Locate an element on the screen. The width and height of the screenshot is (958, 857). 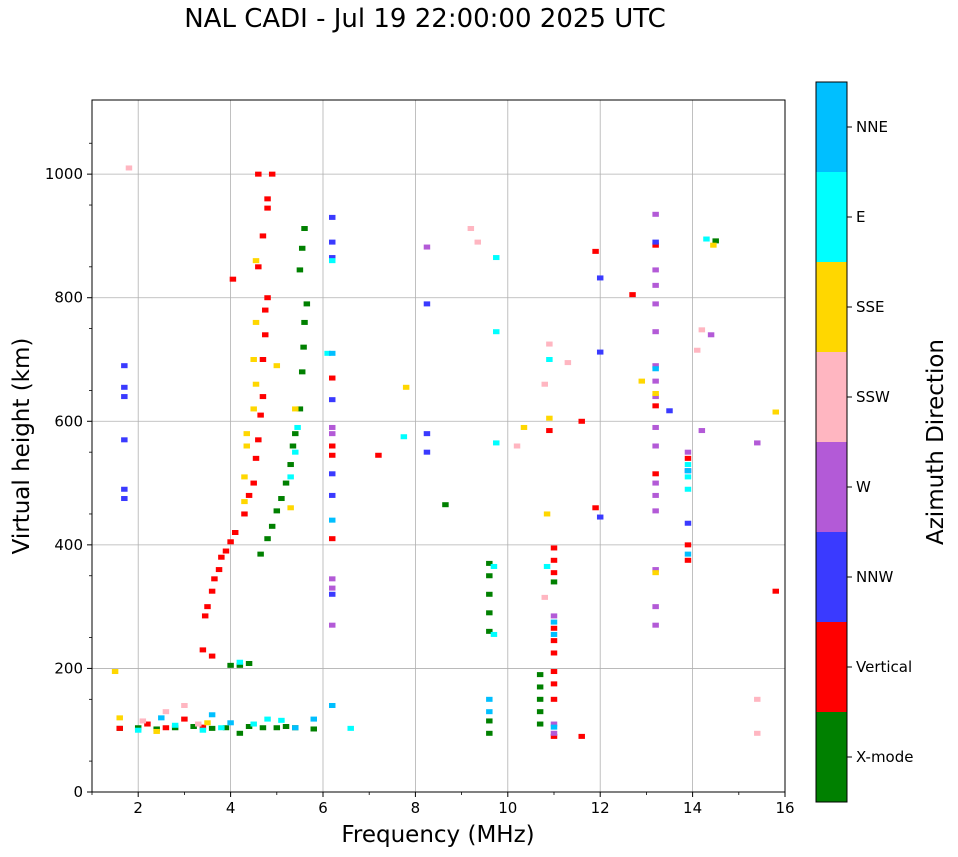
y-tick-label: 400 is located at coordinates (68, 545).